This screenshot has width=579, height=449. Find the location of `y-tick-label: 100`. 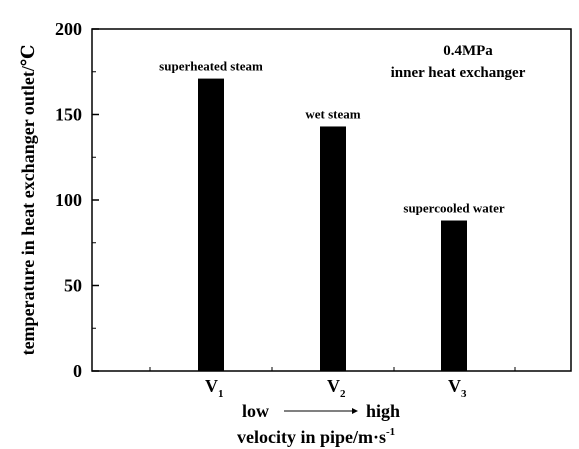

y-tick-label: 100 is located at coordinates (68, 200).